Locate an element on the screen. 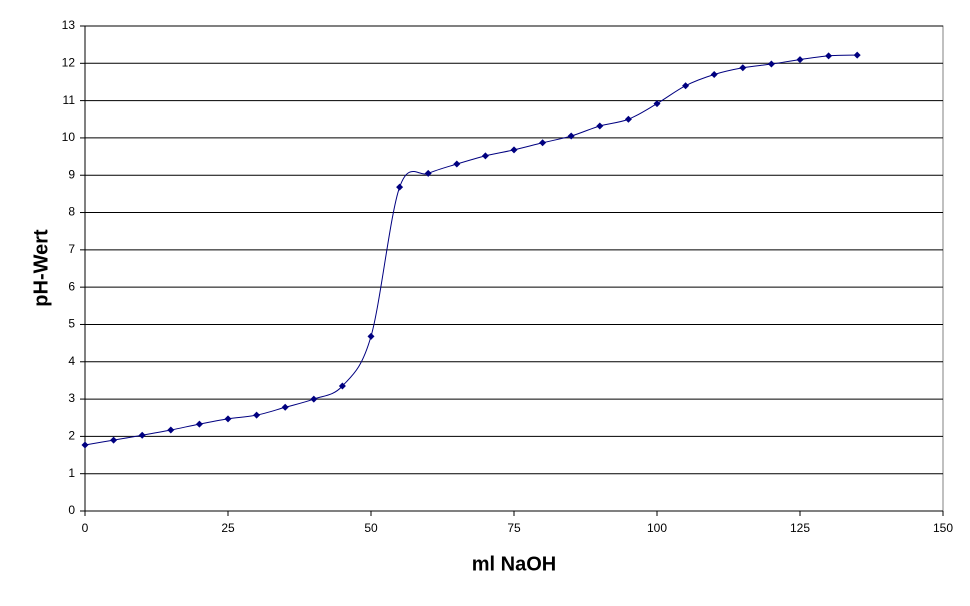 The image size is (970, 606). y-tick-label: 9 is located at coordinates (71, 174).